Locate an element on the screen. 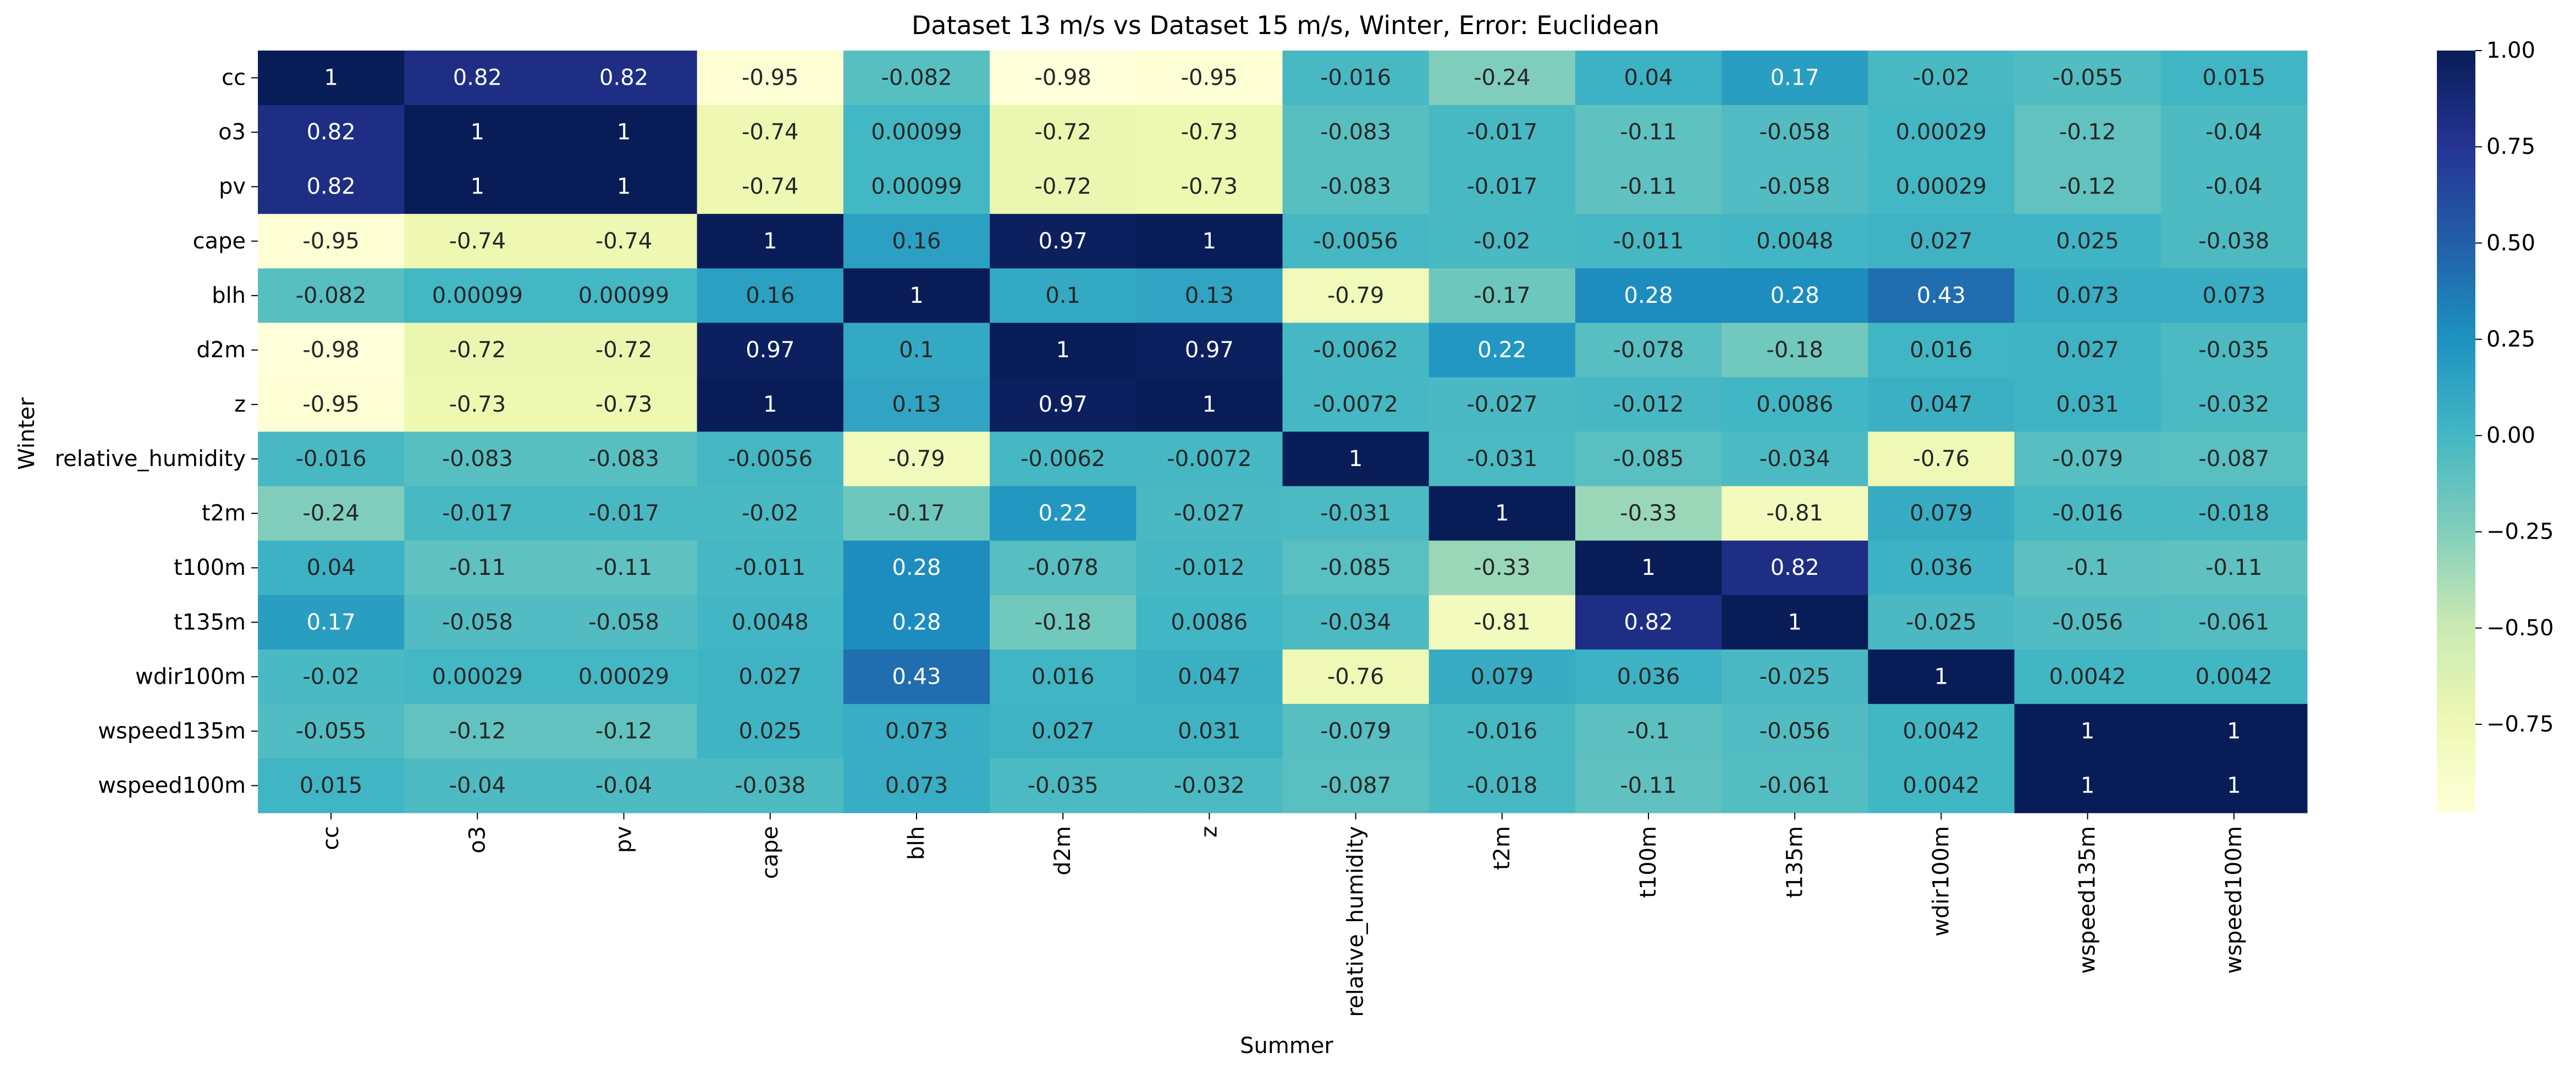  cell-value-label: 0.28 is located at coordinates (1648, 295).